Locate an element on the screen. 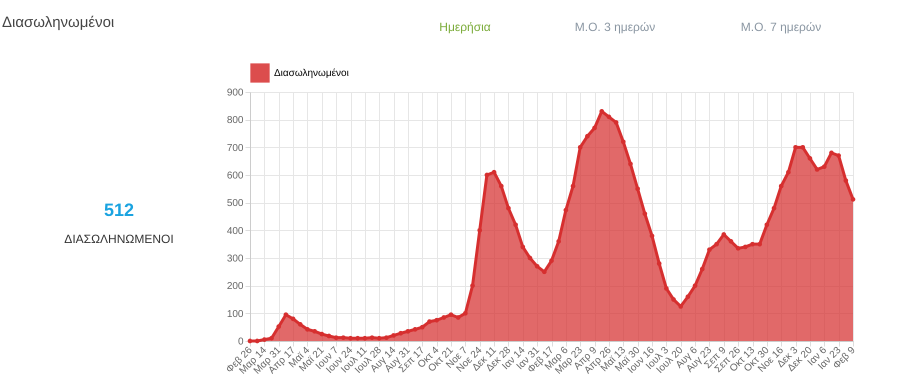  text: Ημερήσια is located at coordinates (465, 27).